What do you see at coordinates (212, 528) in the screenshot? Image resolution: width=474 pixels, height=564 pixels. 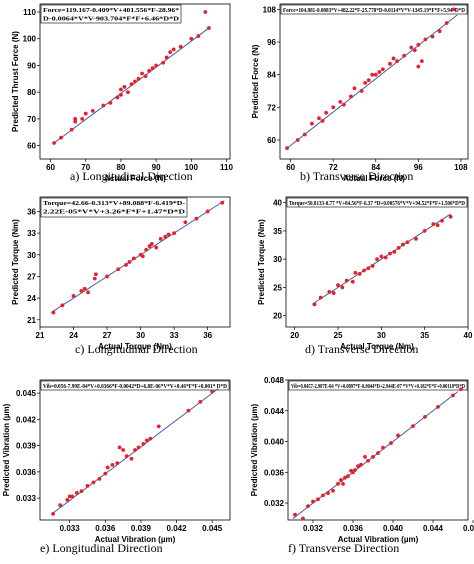 I see `x-tick-label: 0.045` at bounding box center [212, 528].